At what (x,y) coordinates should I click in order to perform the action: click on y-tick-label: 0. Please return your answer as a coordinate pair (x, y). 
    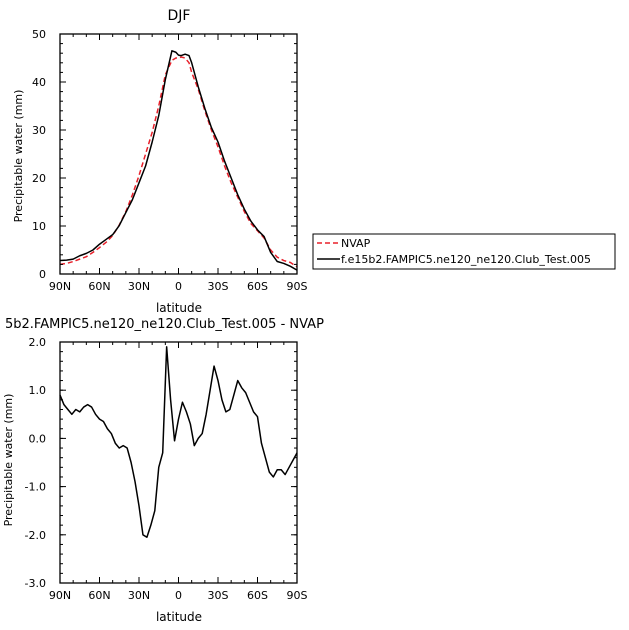
    Looking at the image, I should click on (42, 274).